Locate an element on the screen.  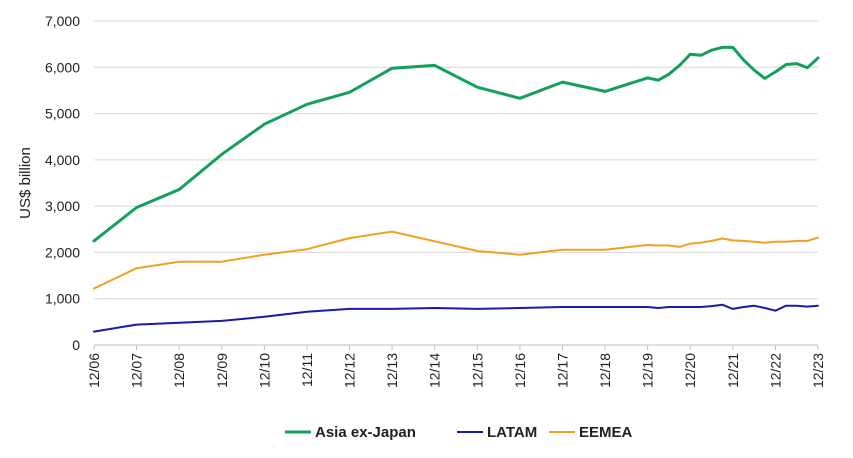
x-tick-label: 12/22 is located at coordinates (775, 370).